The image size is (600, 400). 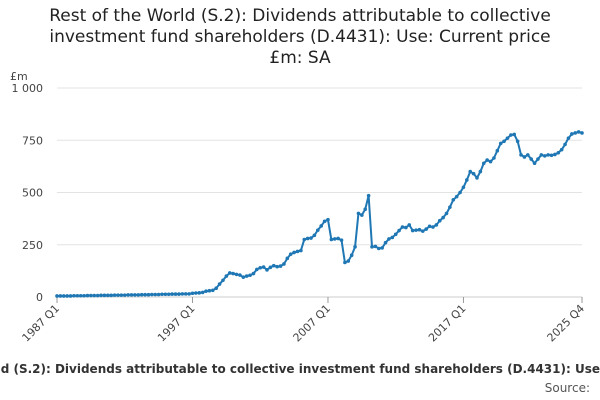 What do you see at coordinates (176, 323) in the screenshot?
I see `x-tick-label-1: 1997 Q1` at bounding box center [176, 323].